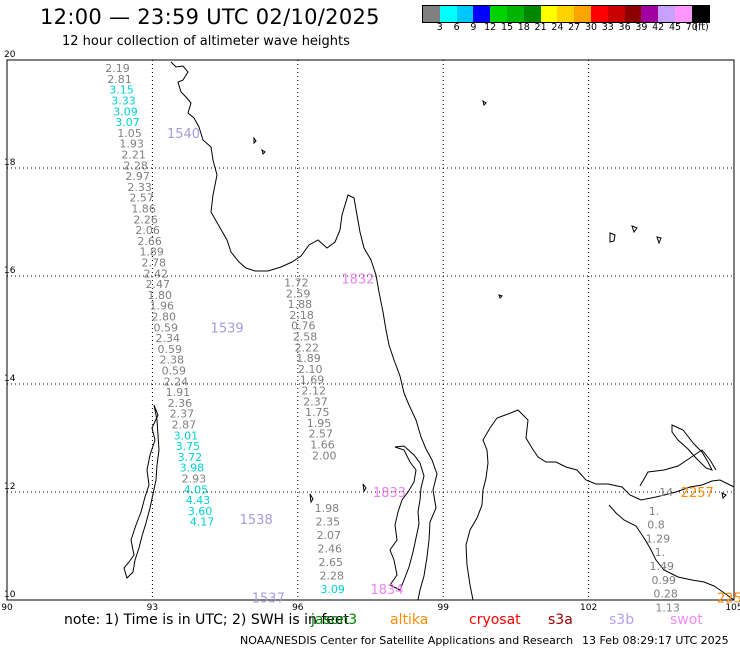 This screenshot has width=740, height=650. Describe the element at coordinates (671, 552) in the screenshot. I see `coastline-cambodia-vietnam` at that location.